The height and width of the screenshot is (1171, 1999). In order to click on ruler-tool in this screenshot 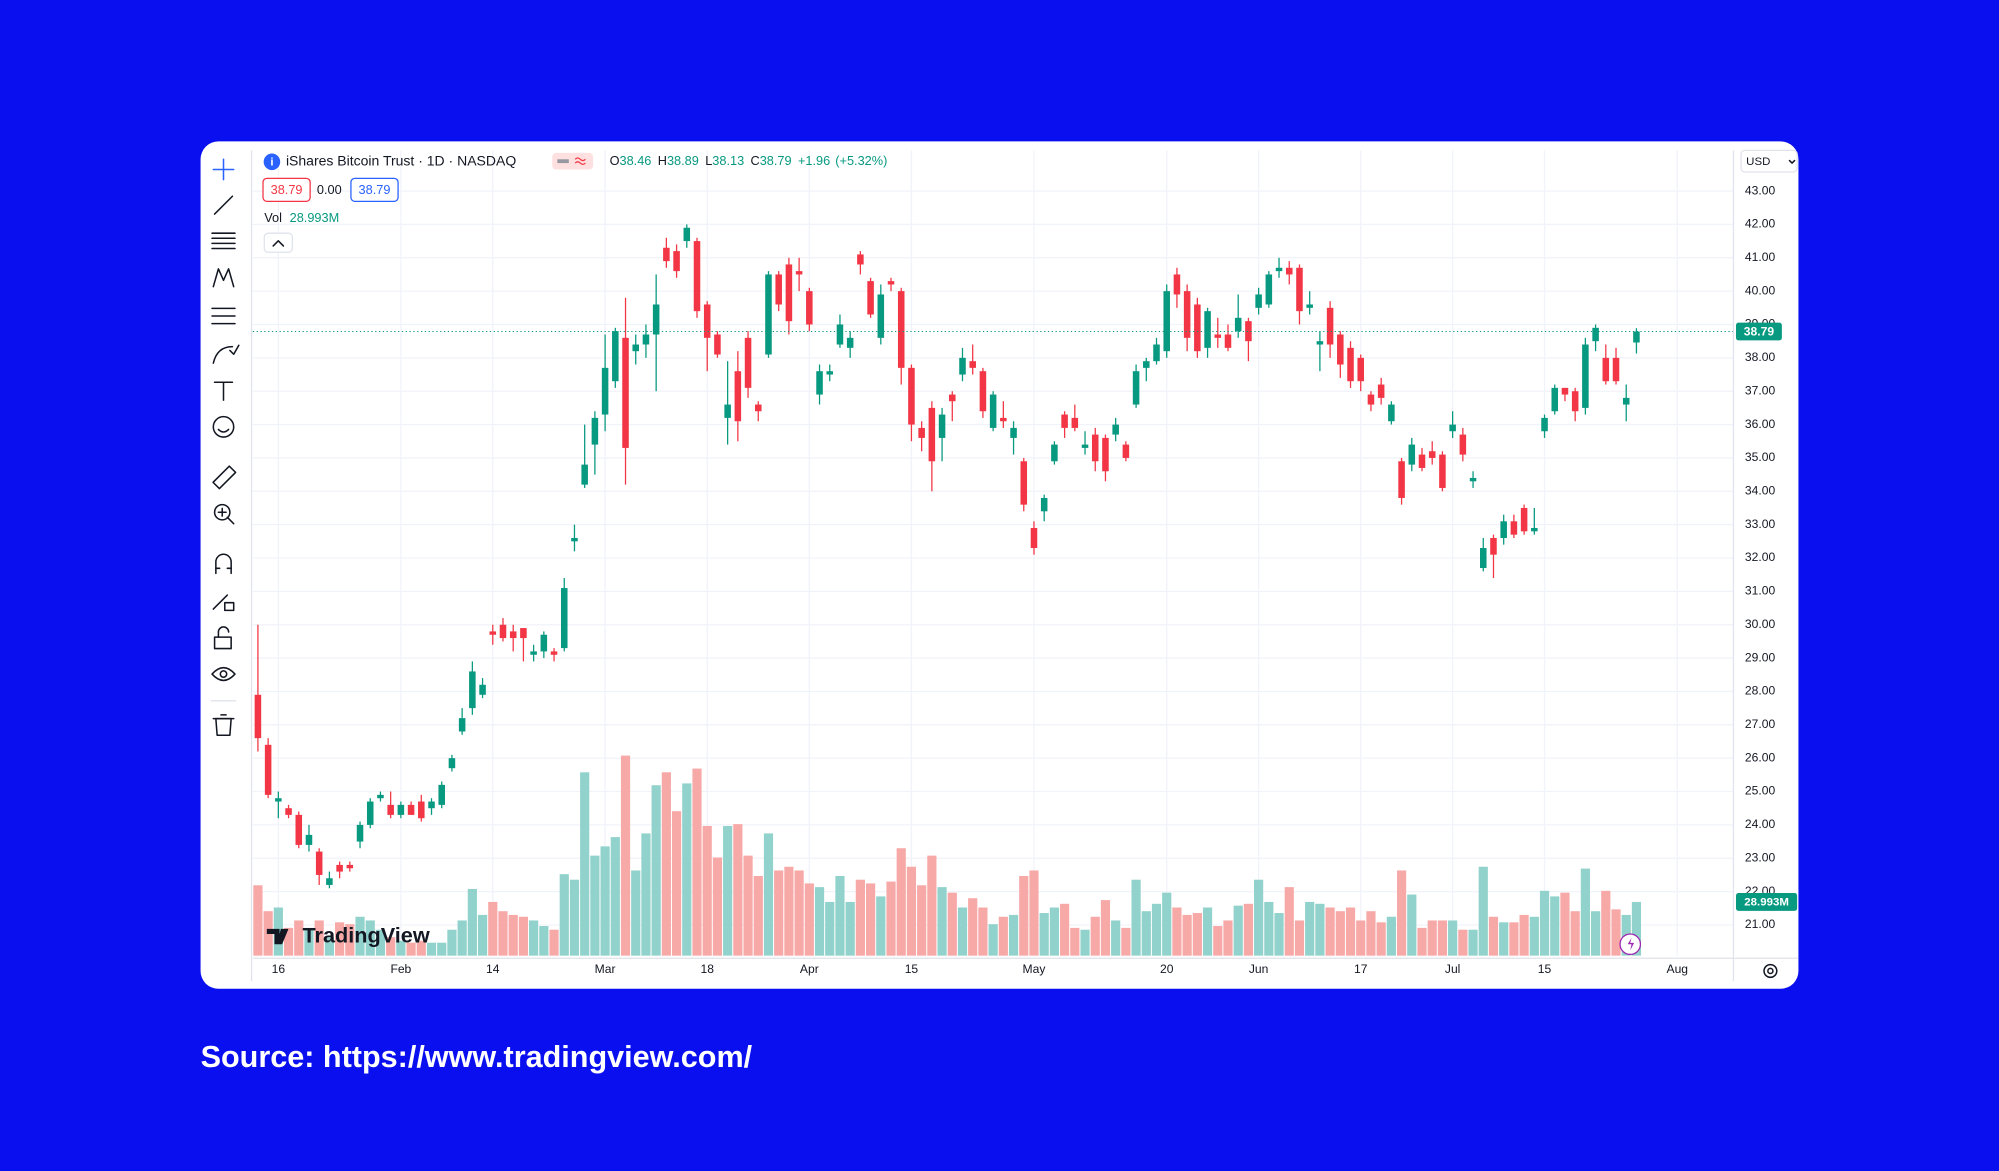, I will do `click(224, 477)`.